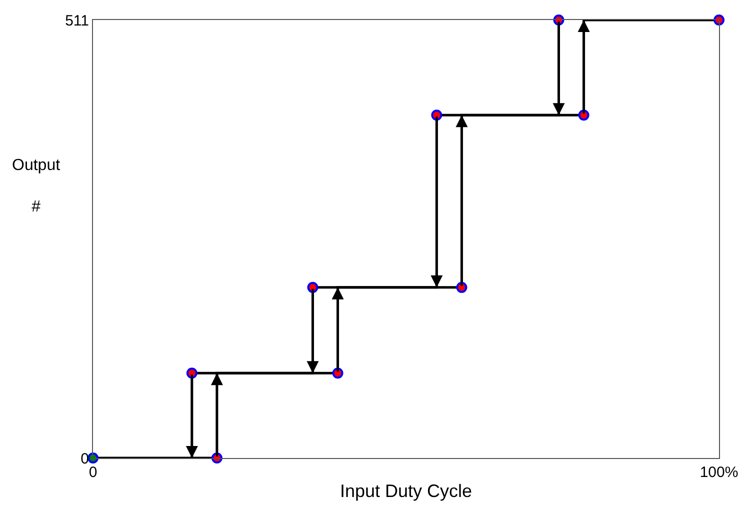 The height and width of the screenshot is (510, 750). Describe the element at coordinates (719, 472) in the screenshot. I see `x-tick-label: 100%` at that location.